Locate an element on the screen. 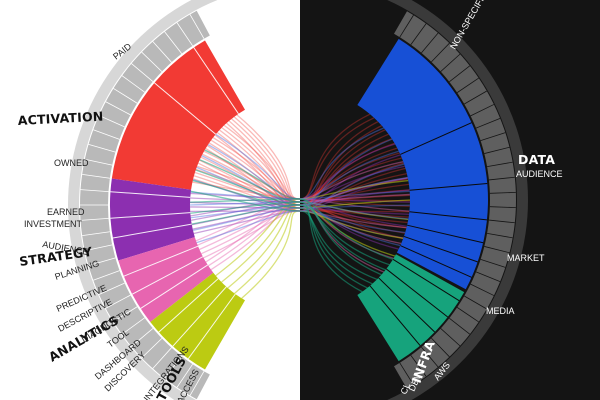 Image resolution: width=600 pixels, height=400 pixels. category-data: DATA is located at coordinates (536, 159).